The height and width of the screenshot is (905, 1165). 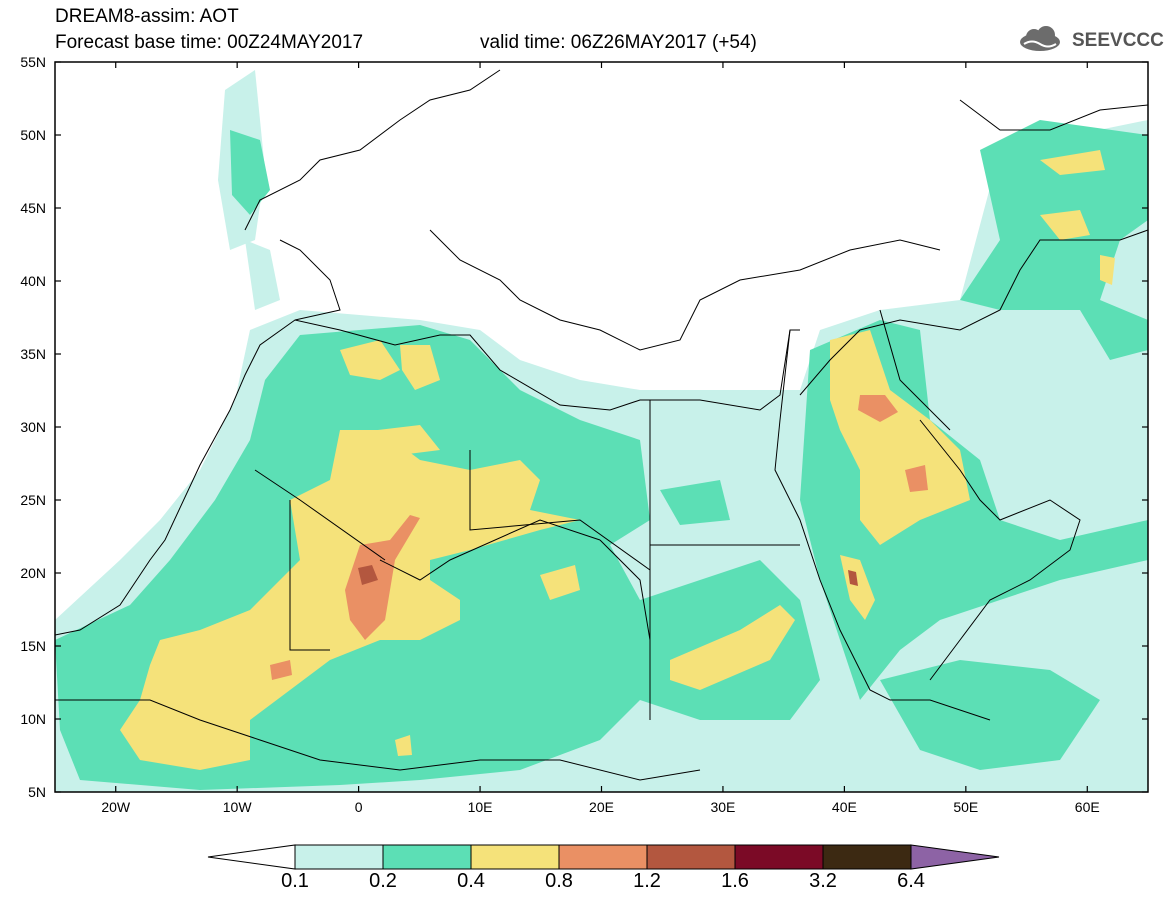 I want to click on lat-label: 55N, so click(x=33, y=62).